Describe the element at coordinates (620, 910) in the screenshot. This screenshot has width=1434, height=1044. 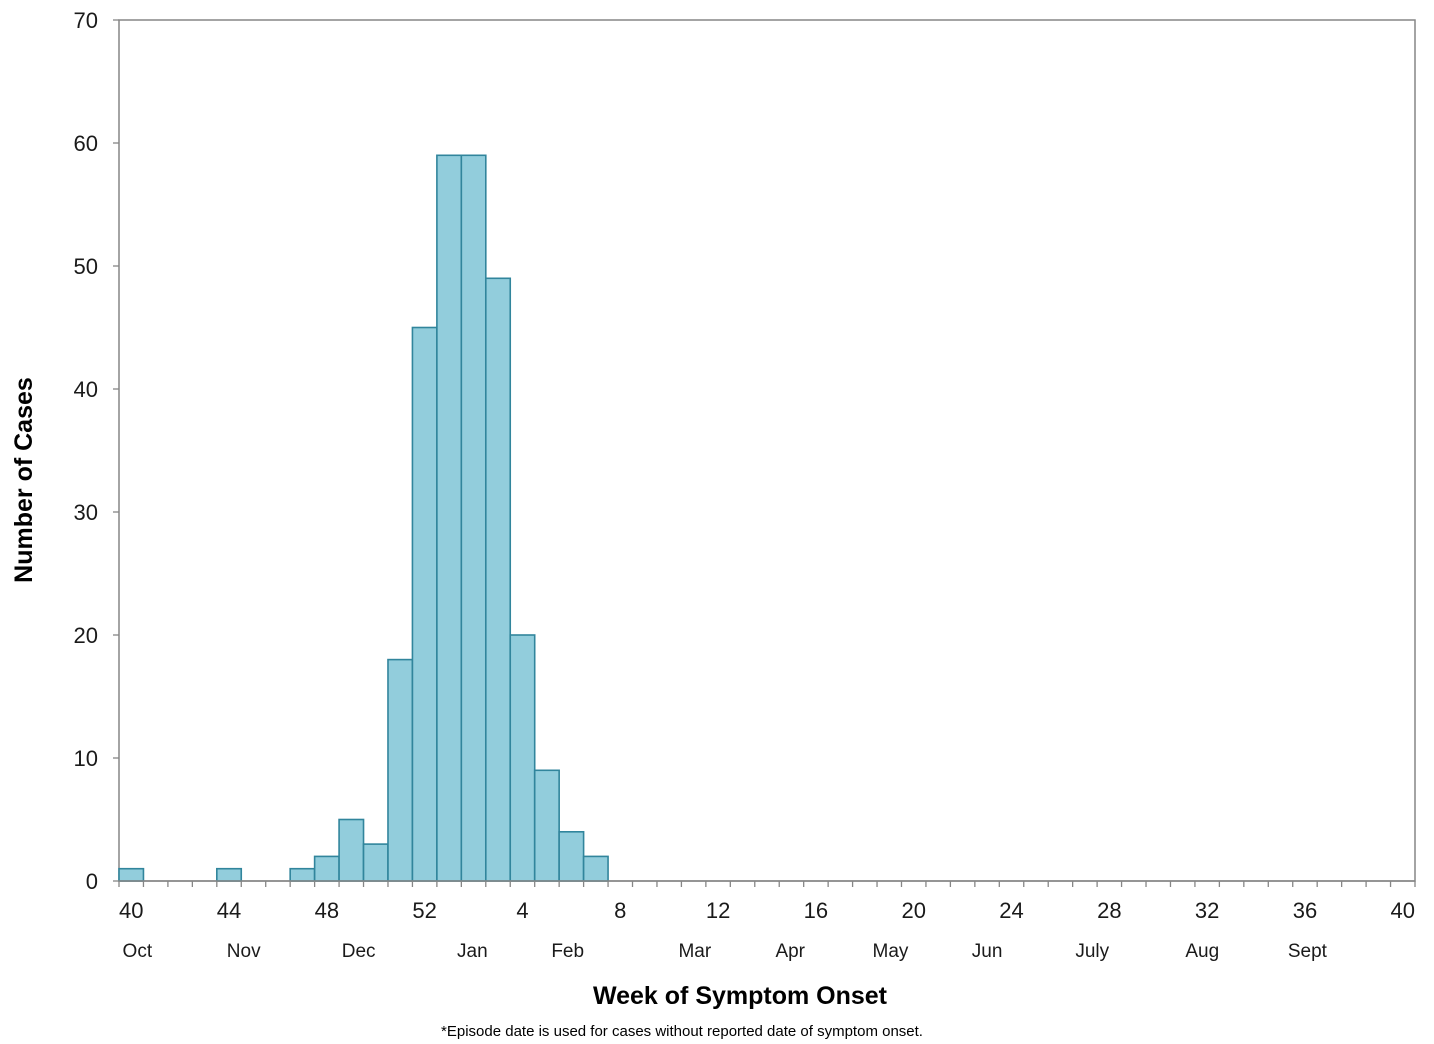
I see `x-tick-label: 8` at that location.